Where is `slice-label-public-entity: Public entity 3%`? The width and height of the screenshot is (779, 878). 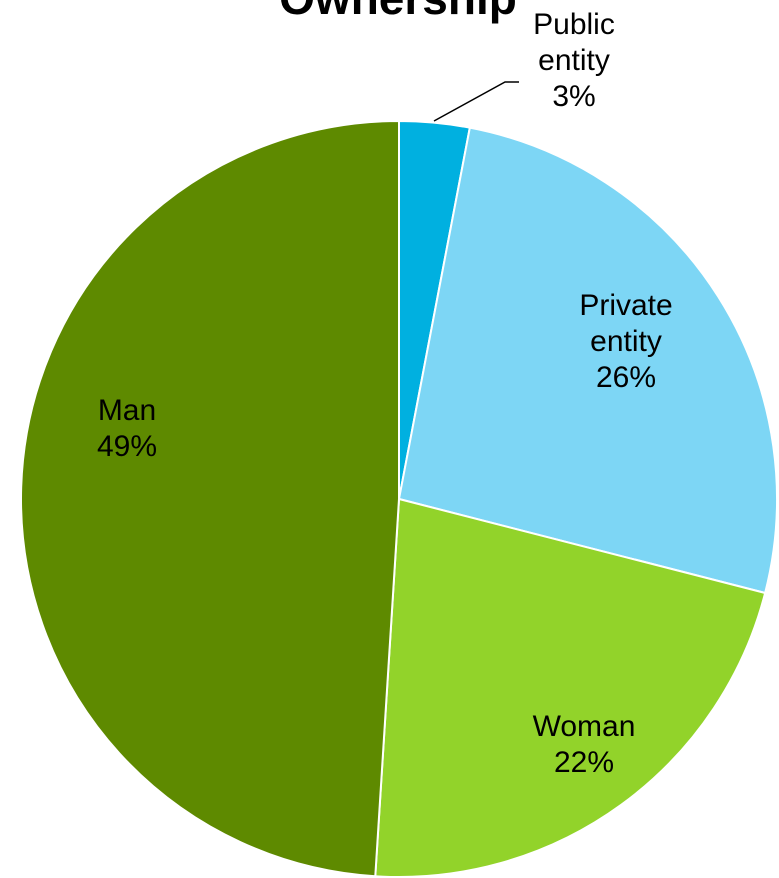 slice-label-public-entity: Public entity 3% is located at coordinates (574, 60).